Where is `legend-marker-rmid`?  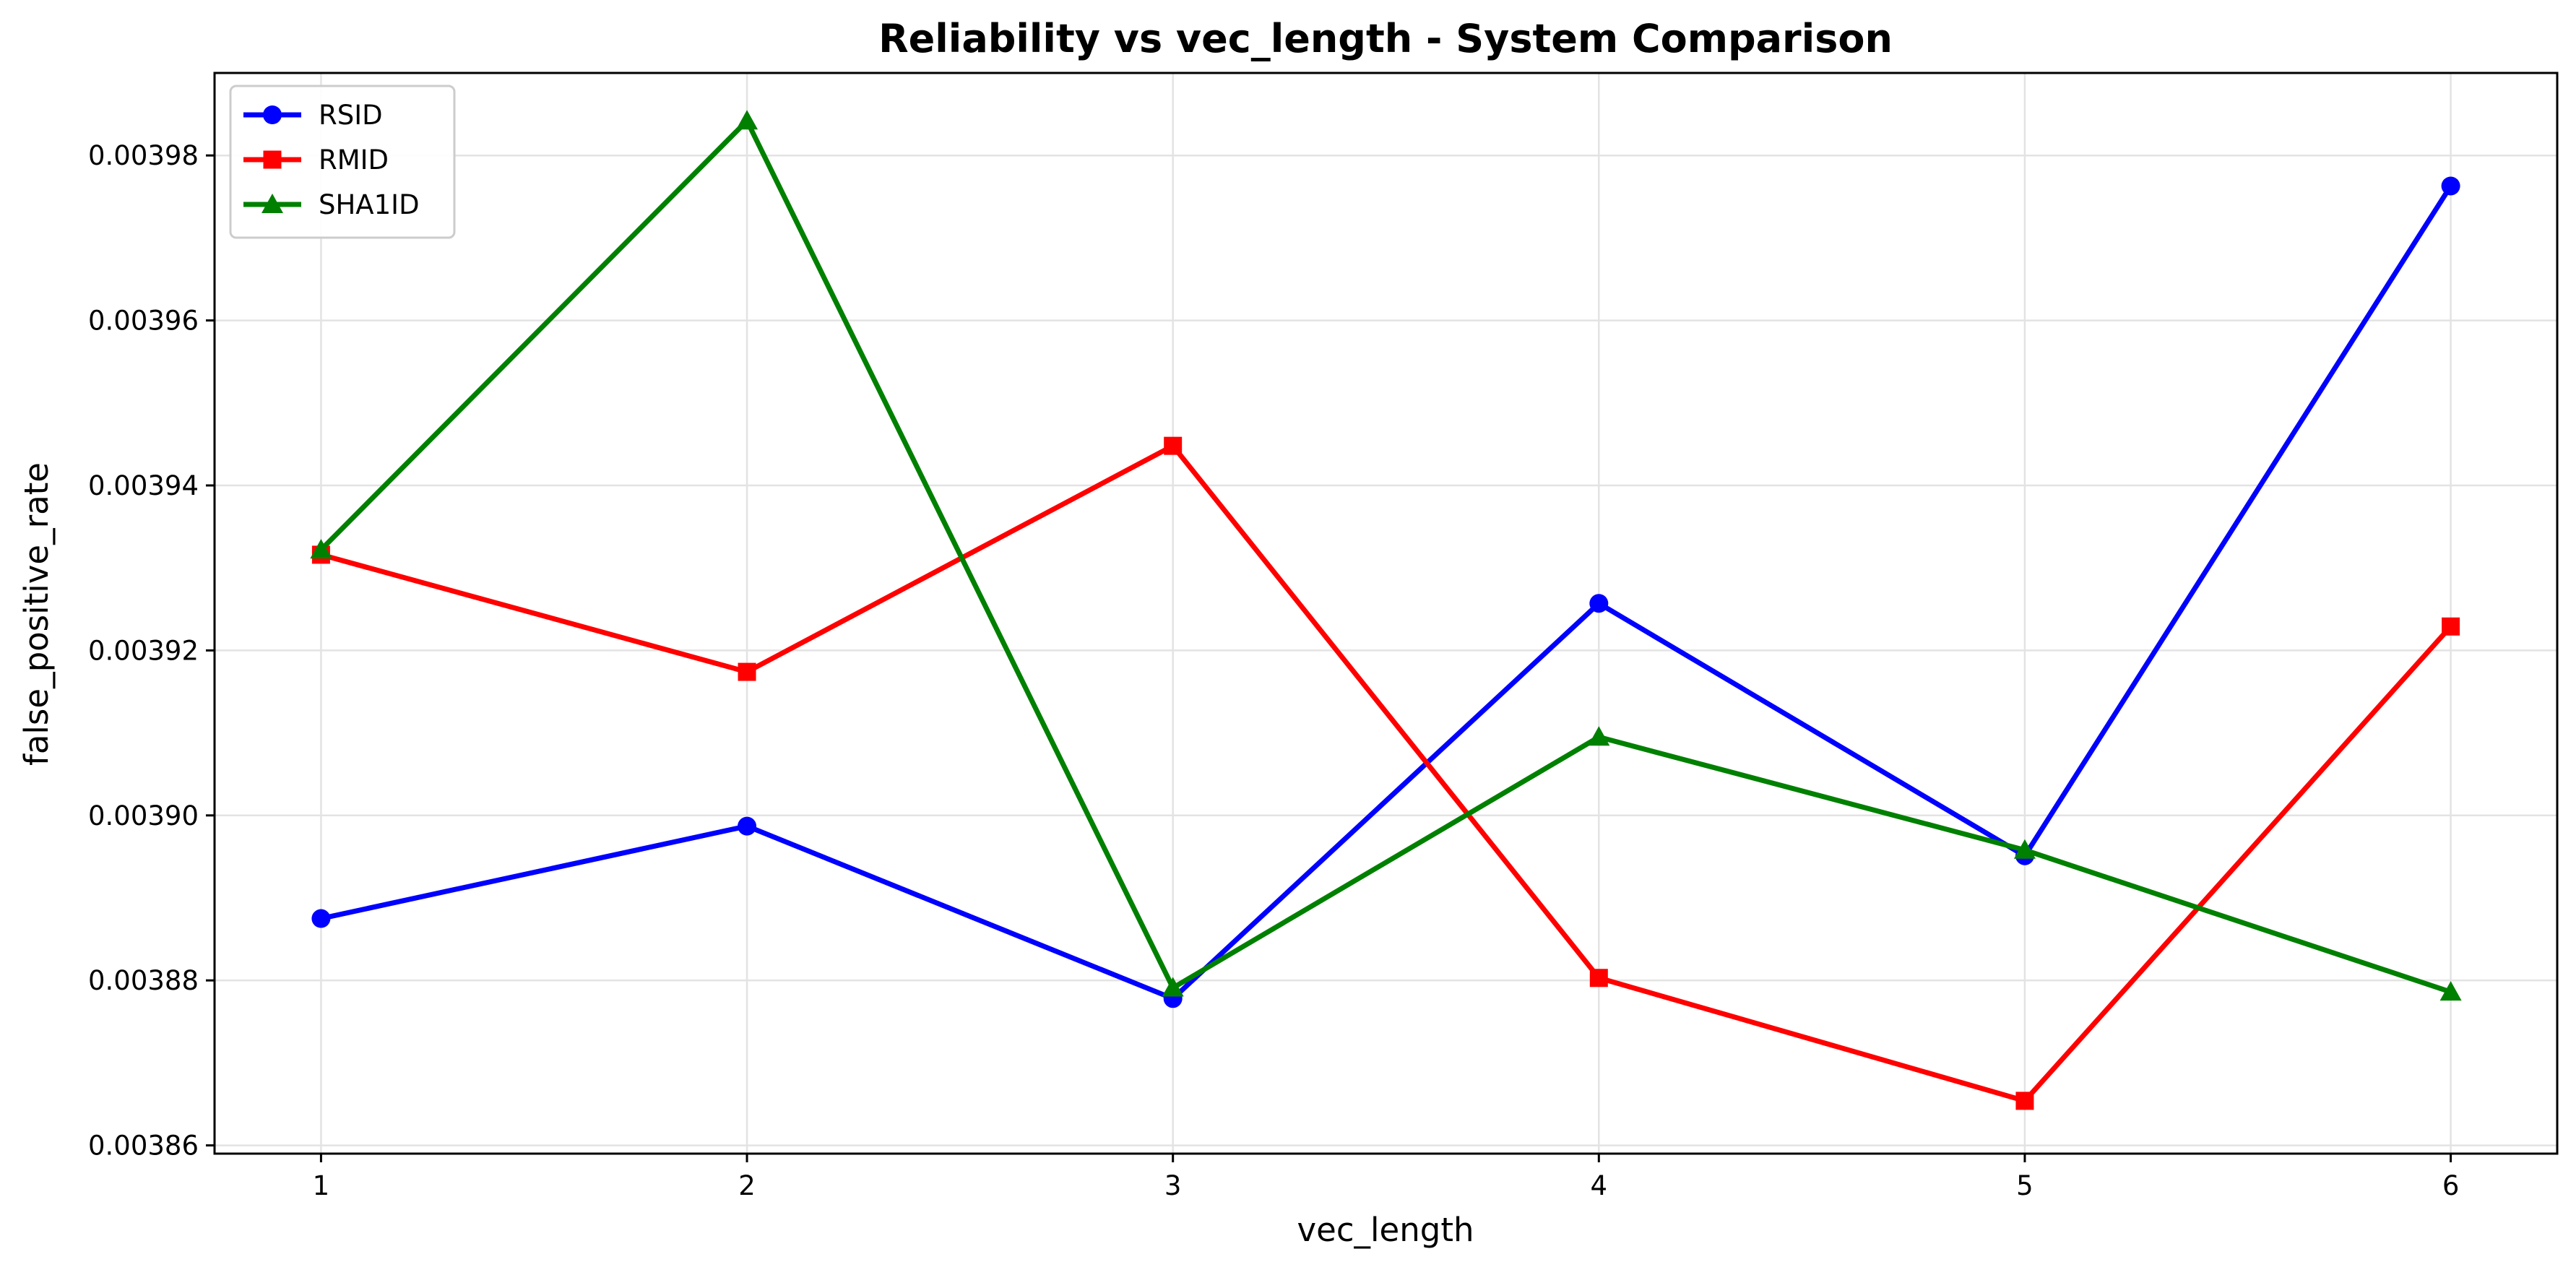 legend-marker-rmid is located at coordinates (272, 159).